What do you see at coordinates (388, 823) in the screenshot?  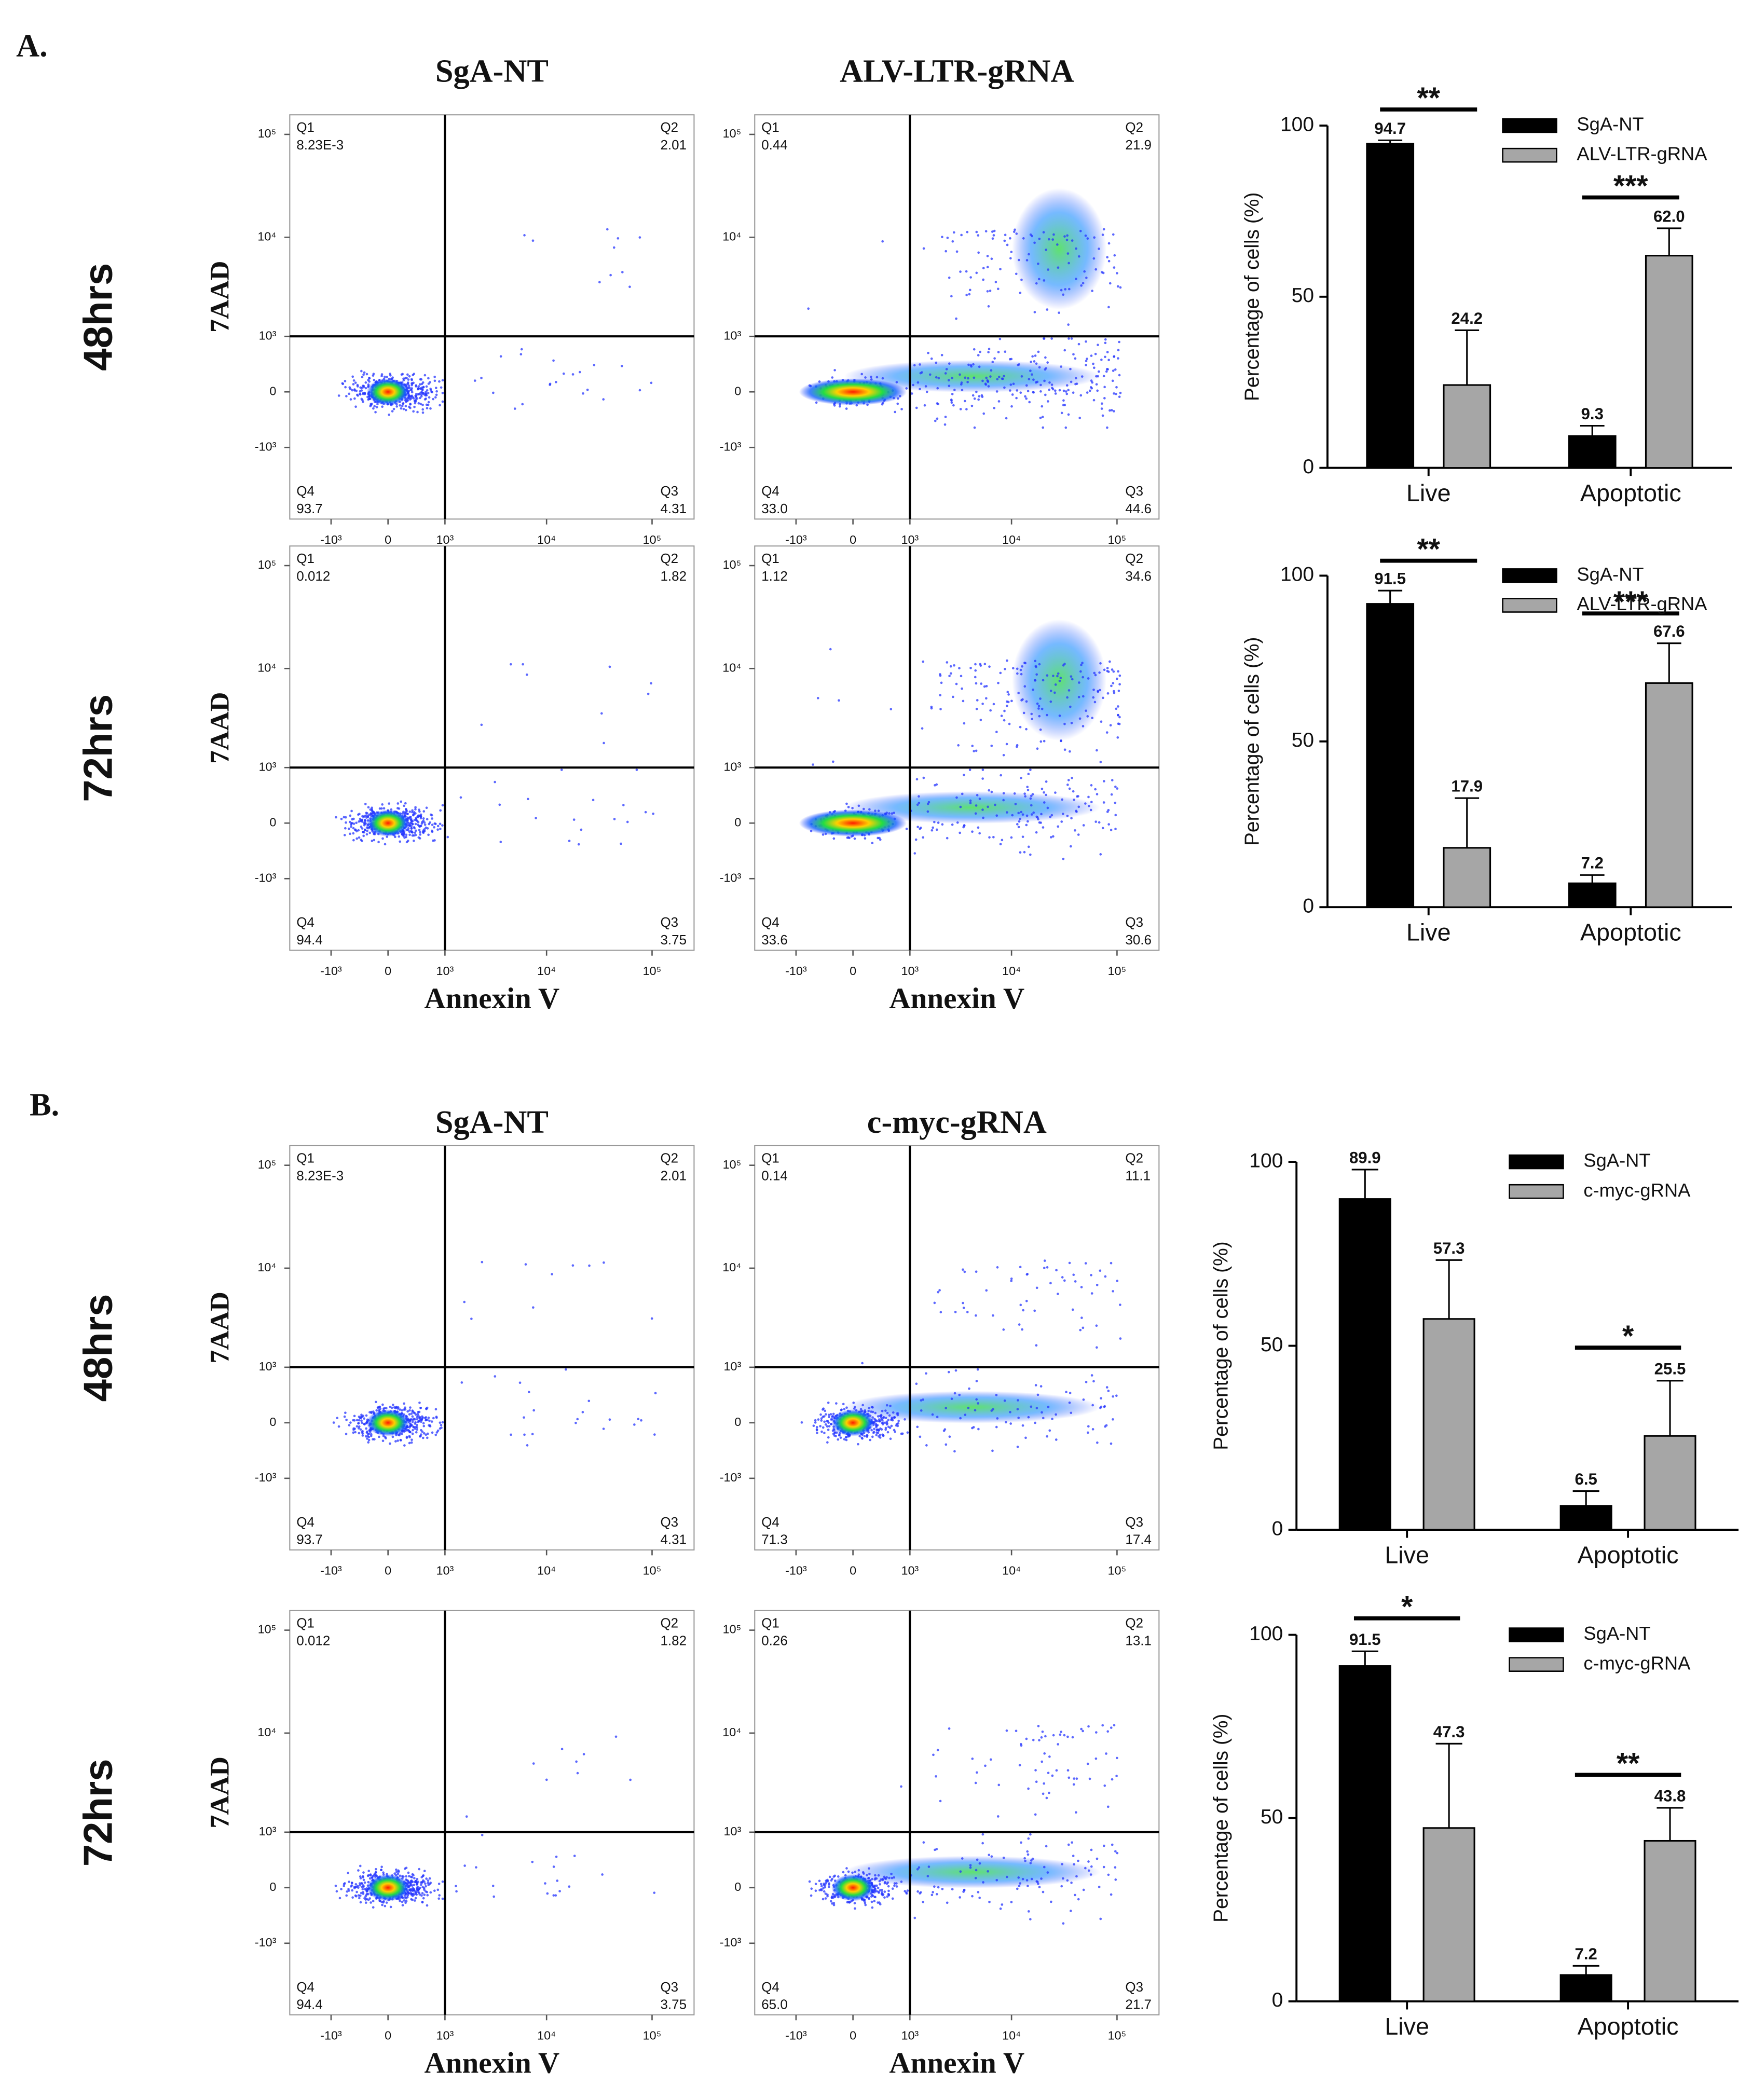 I see `event-hotspot` at bounding box center [388, 823].